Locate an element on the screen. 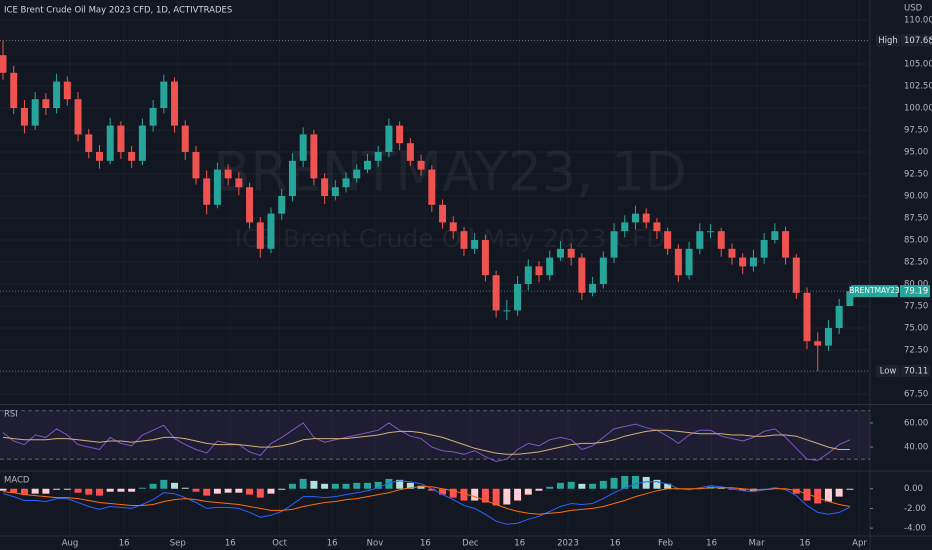 This screenshot has width=932, height=550. x-tick-label: Sep is located at coordinates (178, 544).